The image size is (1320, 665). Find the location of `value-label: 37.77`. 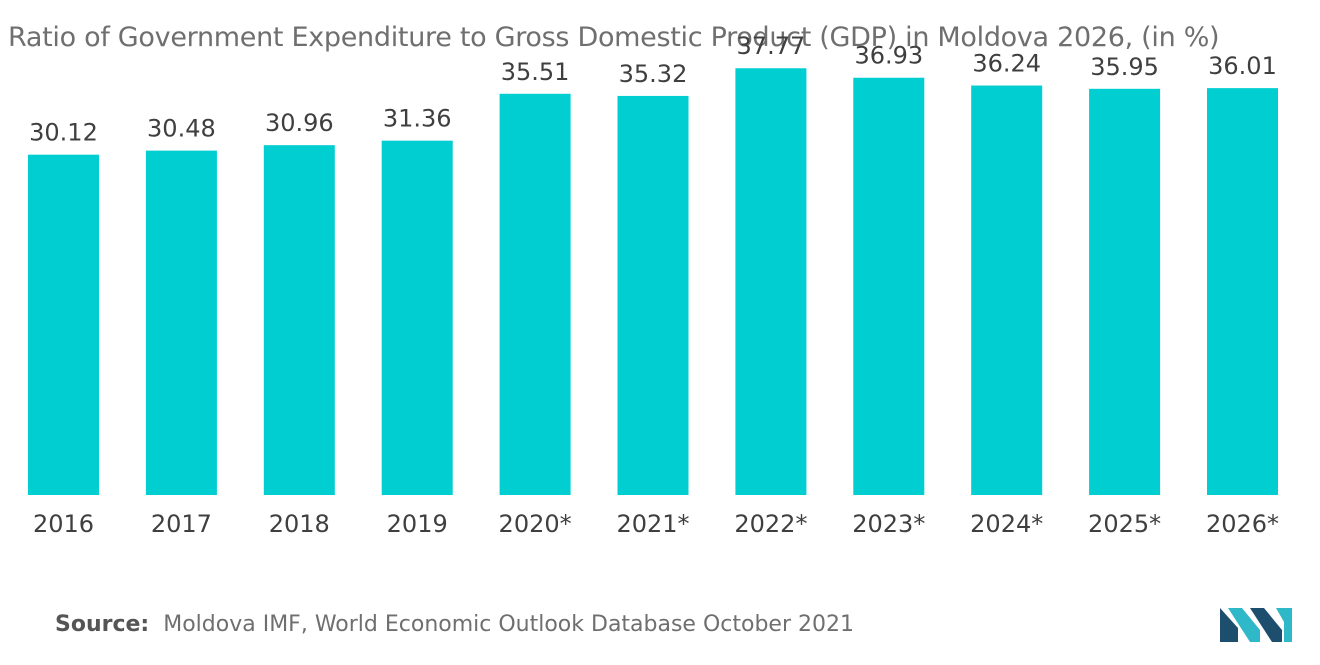

value-label: 37.77 is located at coordinates (771, 46).